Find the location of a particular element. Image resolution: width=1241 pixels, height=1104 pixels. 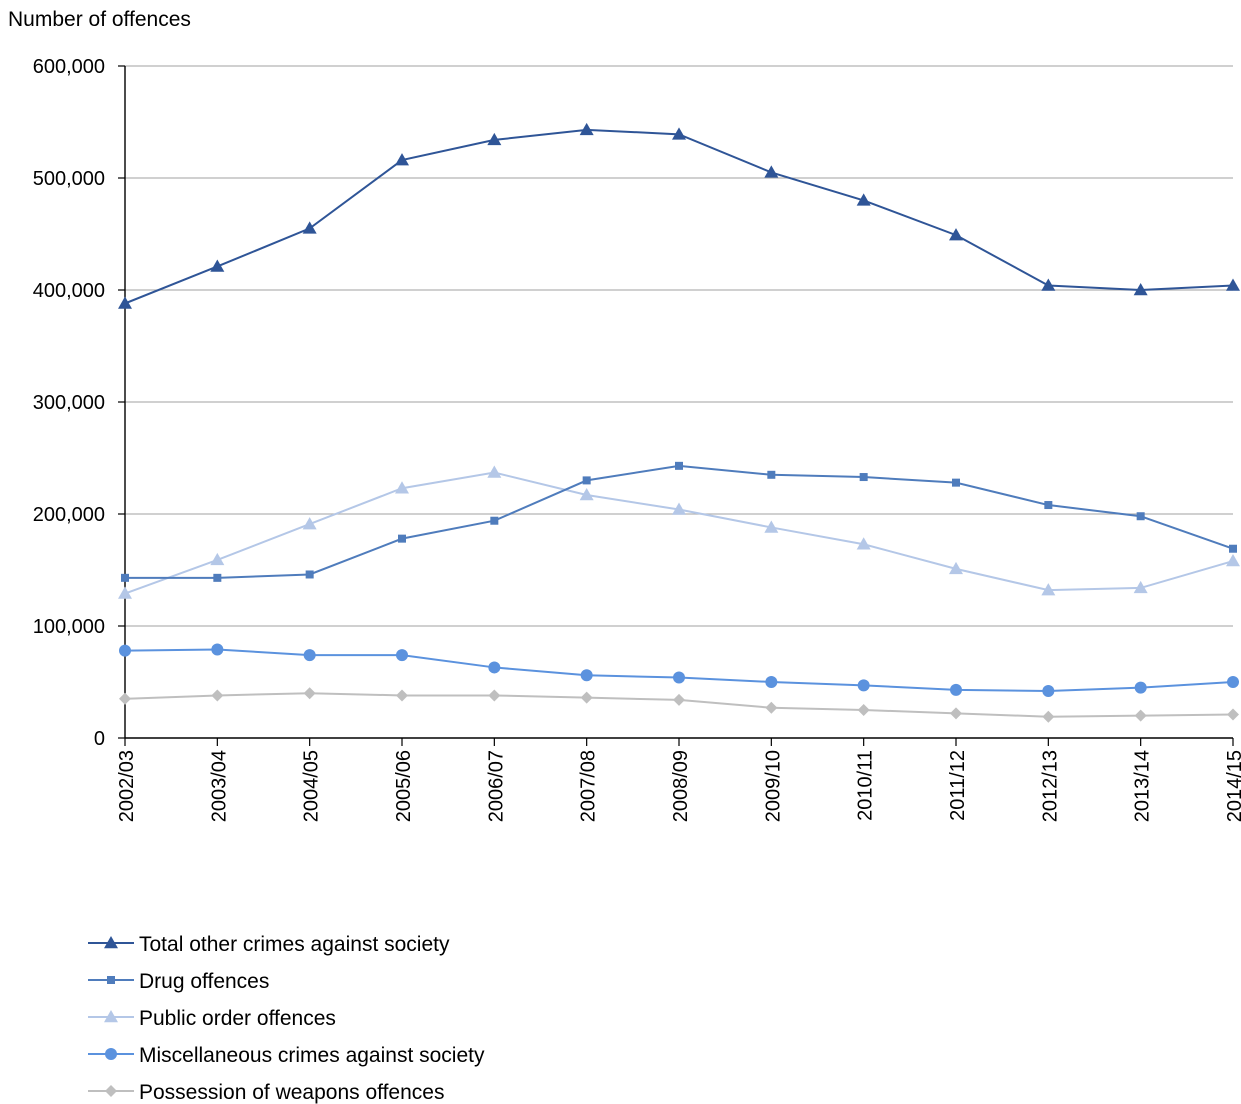

legend-label: Total other crimes against society is located at coordinates (294, 944).